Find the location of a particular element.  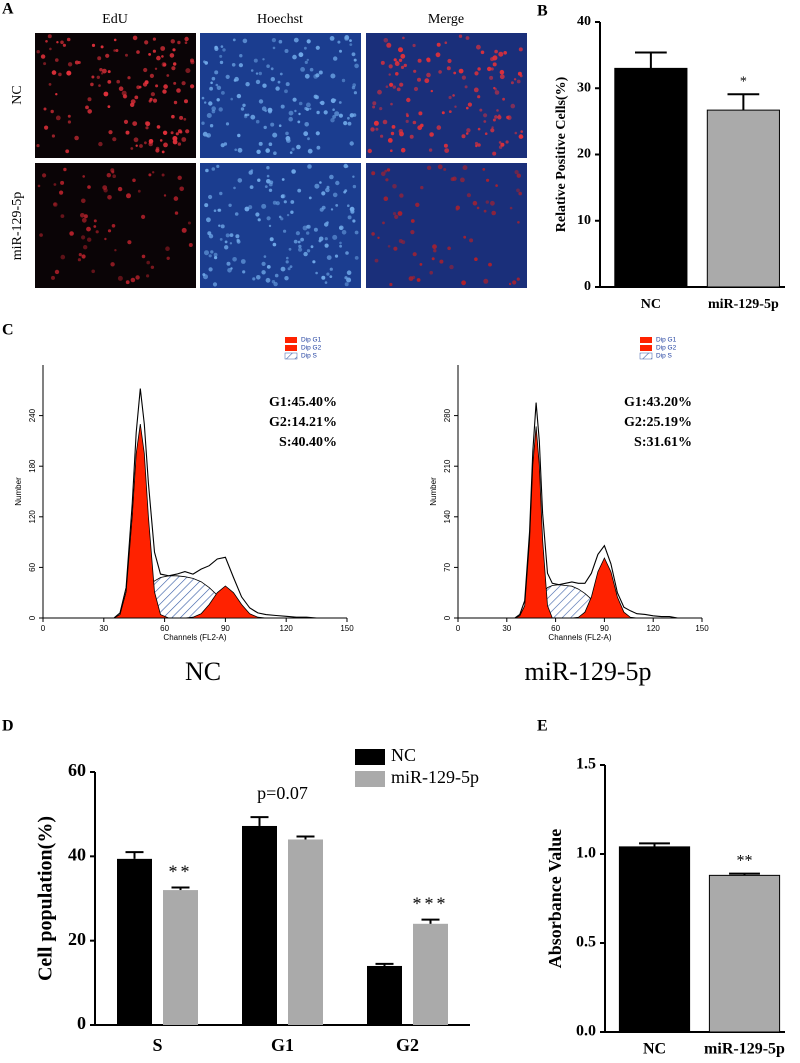

y-tick-label: 30 is located at coordinates (584, 87).